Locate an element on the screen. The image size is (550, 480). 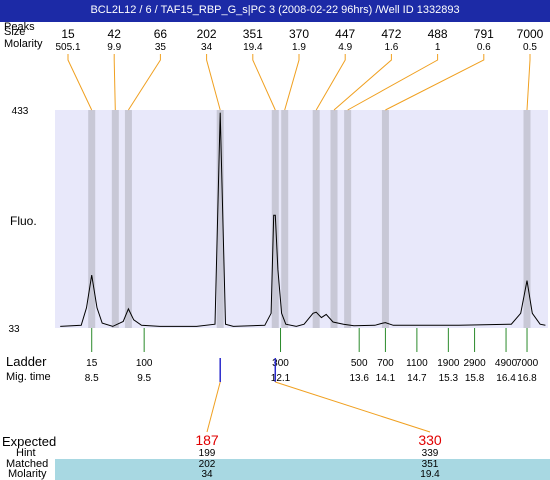
peak-size-label: 472 is located at coordinates (391, 34).